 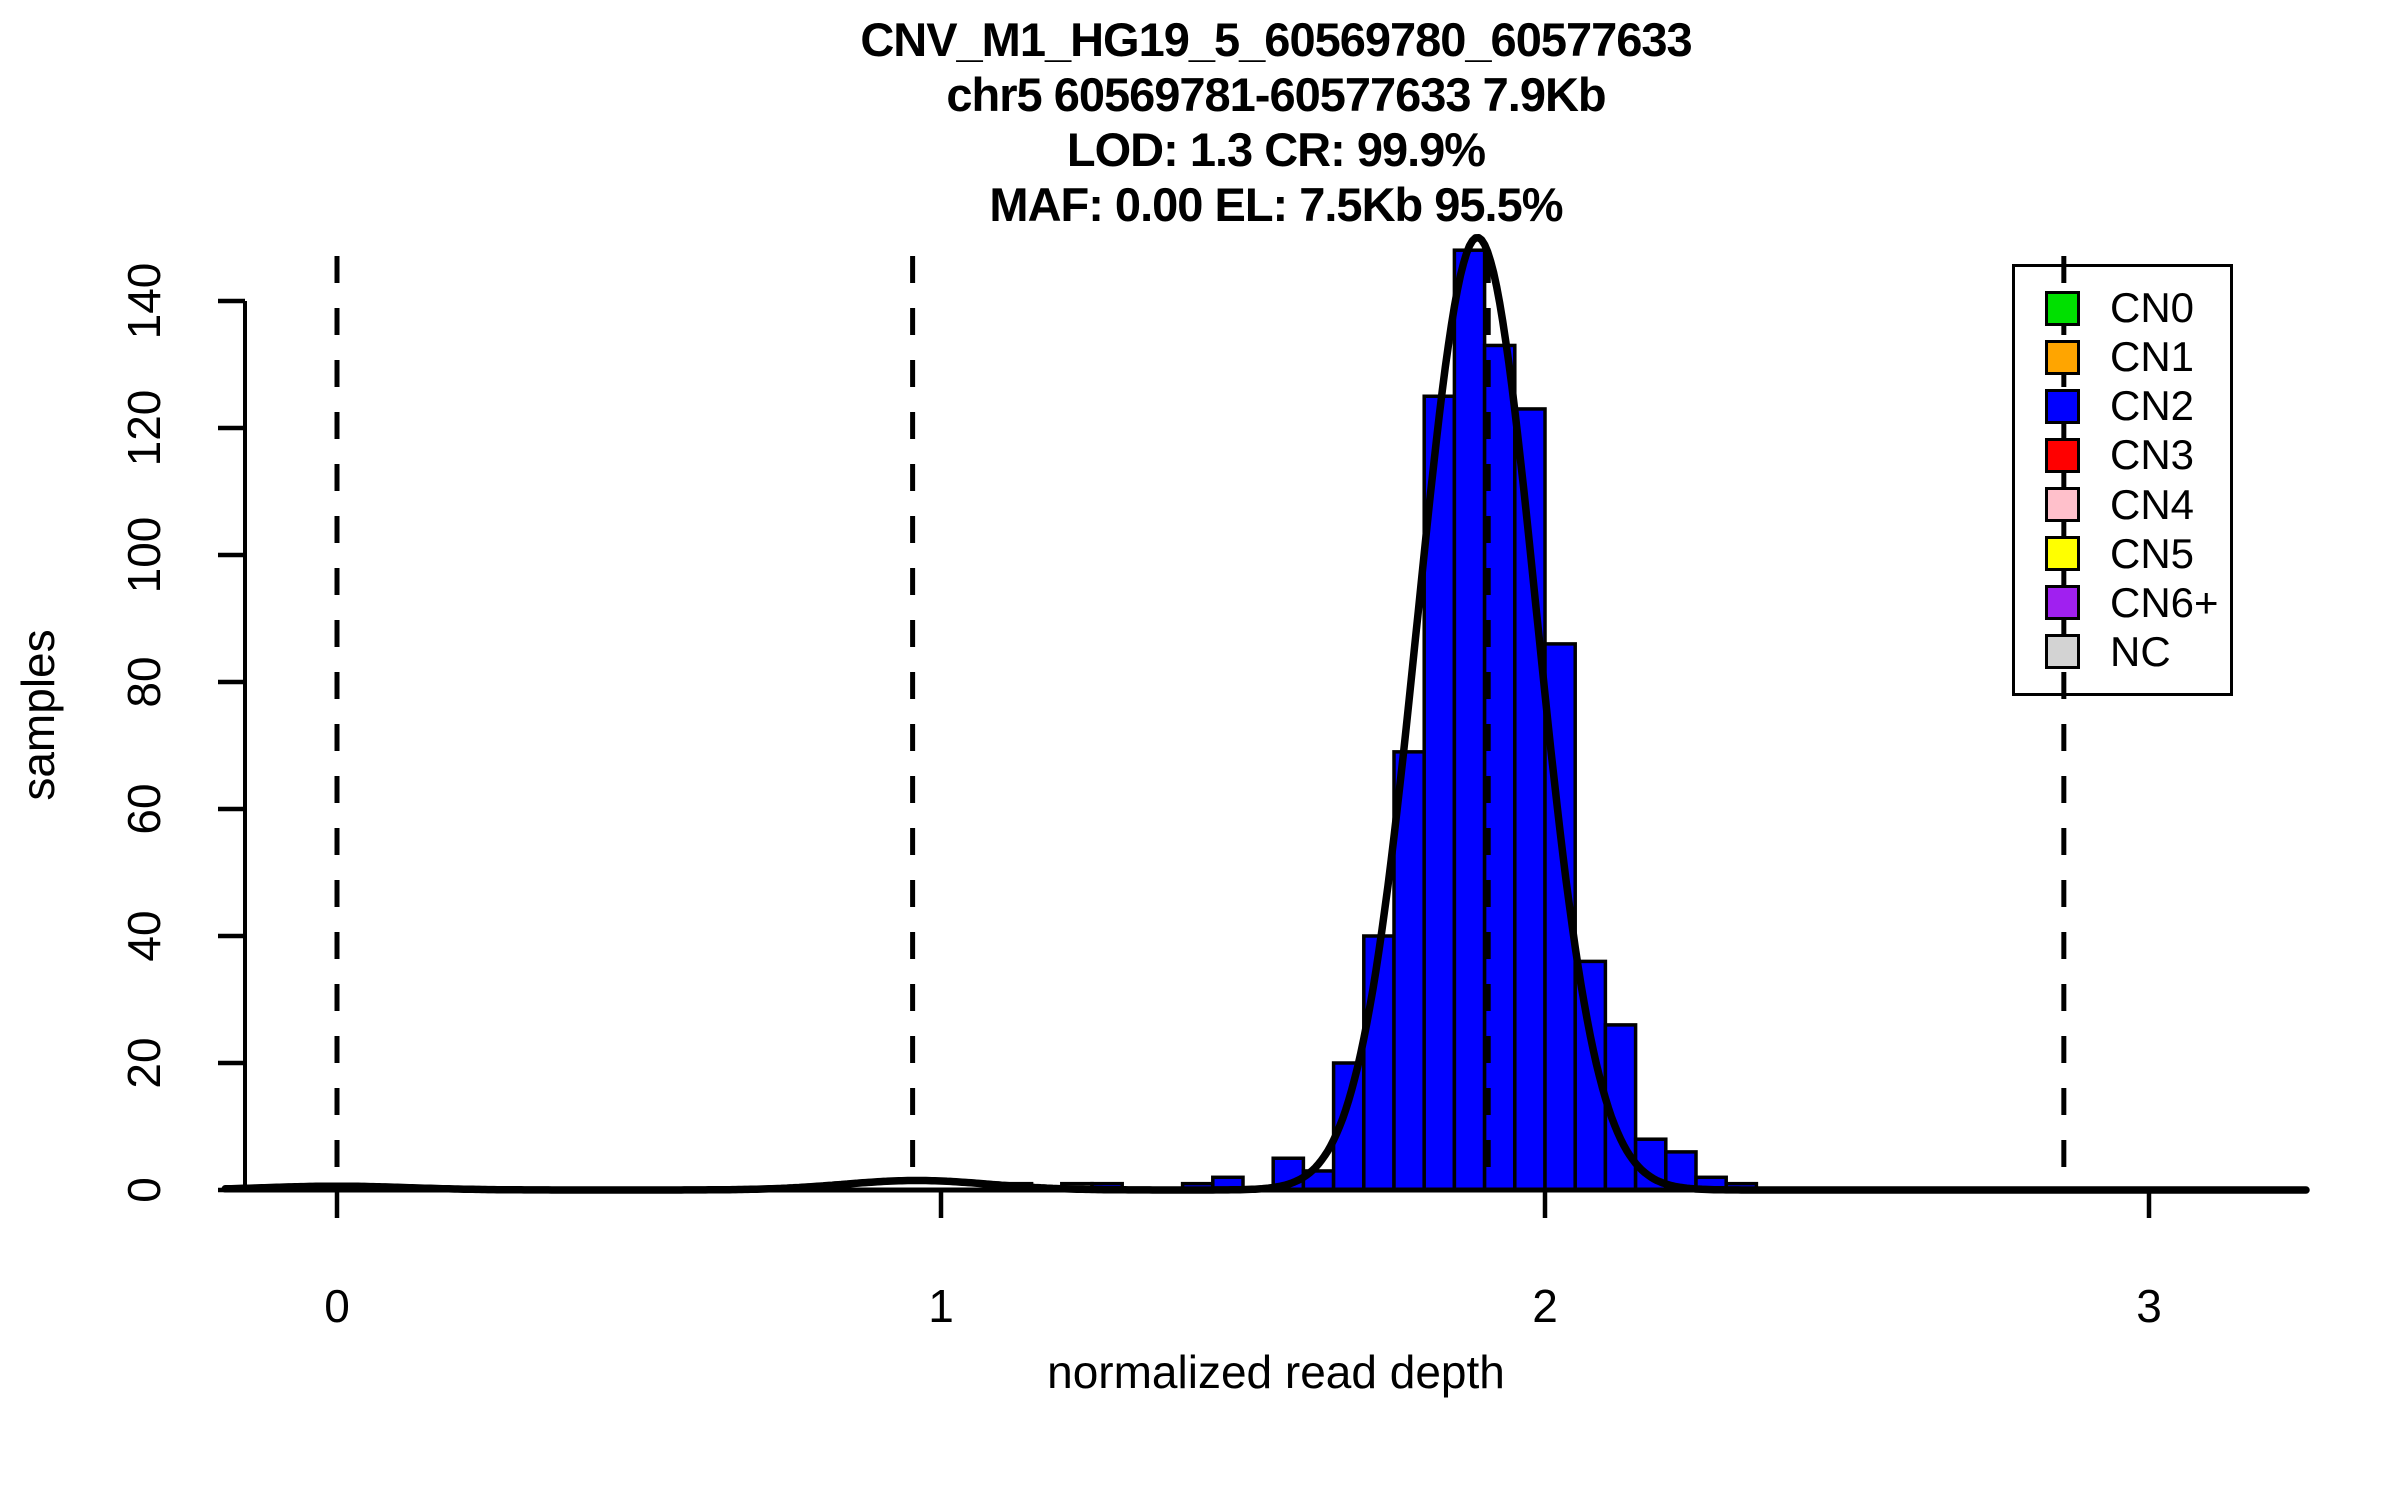 I want to click on histogram-bar, so click(x=1469, y=720).